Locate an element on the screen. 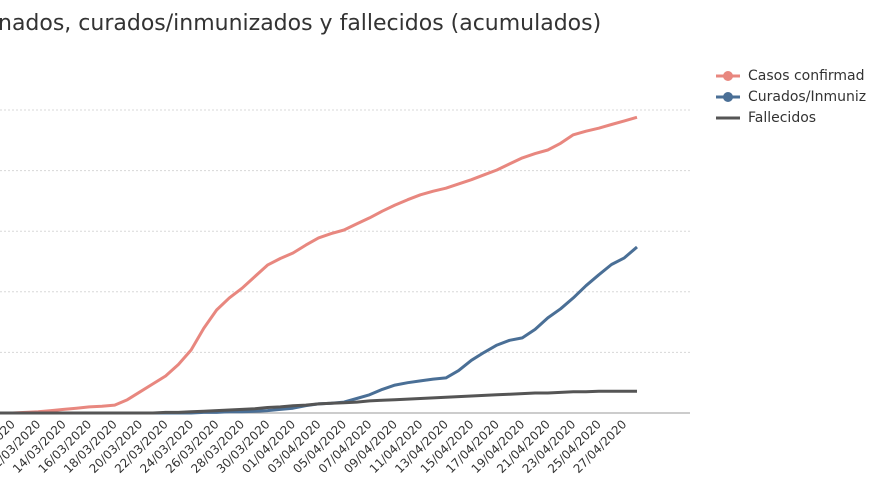  legend-label: Curados/Inmuniz is located at coordinates (807, 97).